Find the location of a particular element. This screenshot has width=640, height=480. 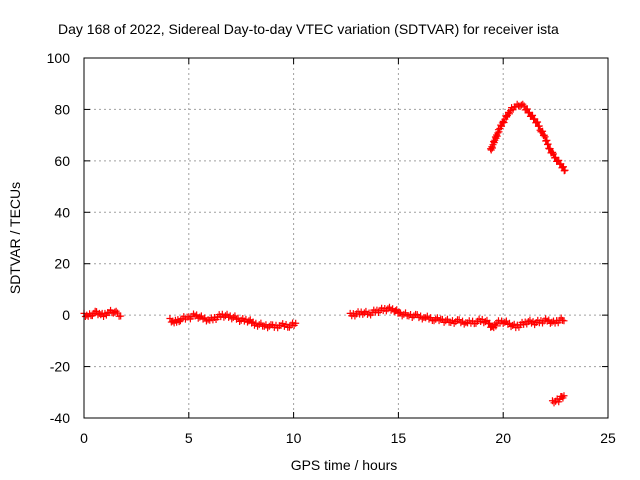

x-tick-label: 10 is located at coordinates (294, 438).